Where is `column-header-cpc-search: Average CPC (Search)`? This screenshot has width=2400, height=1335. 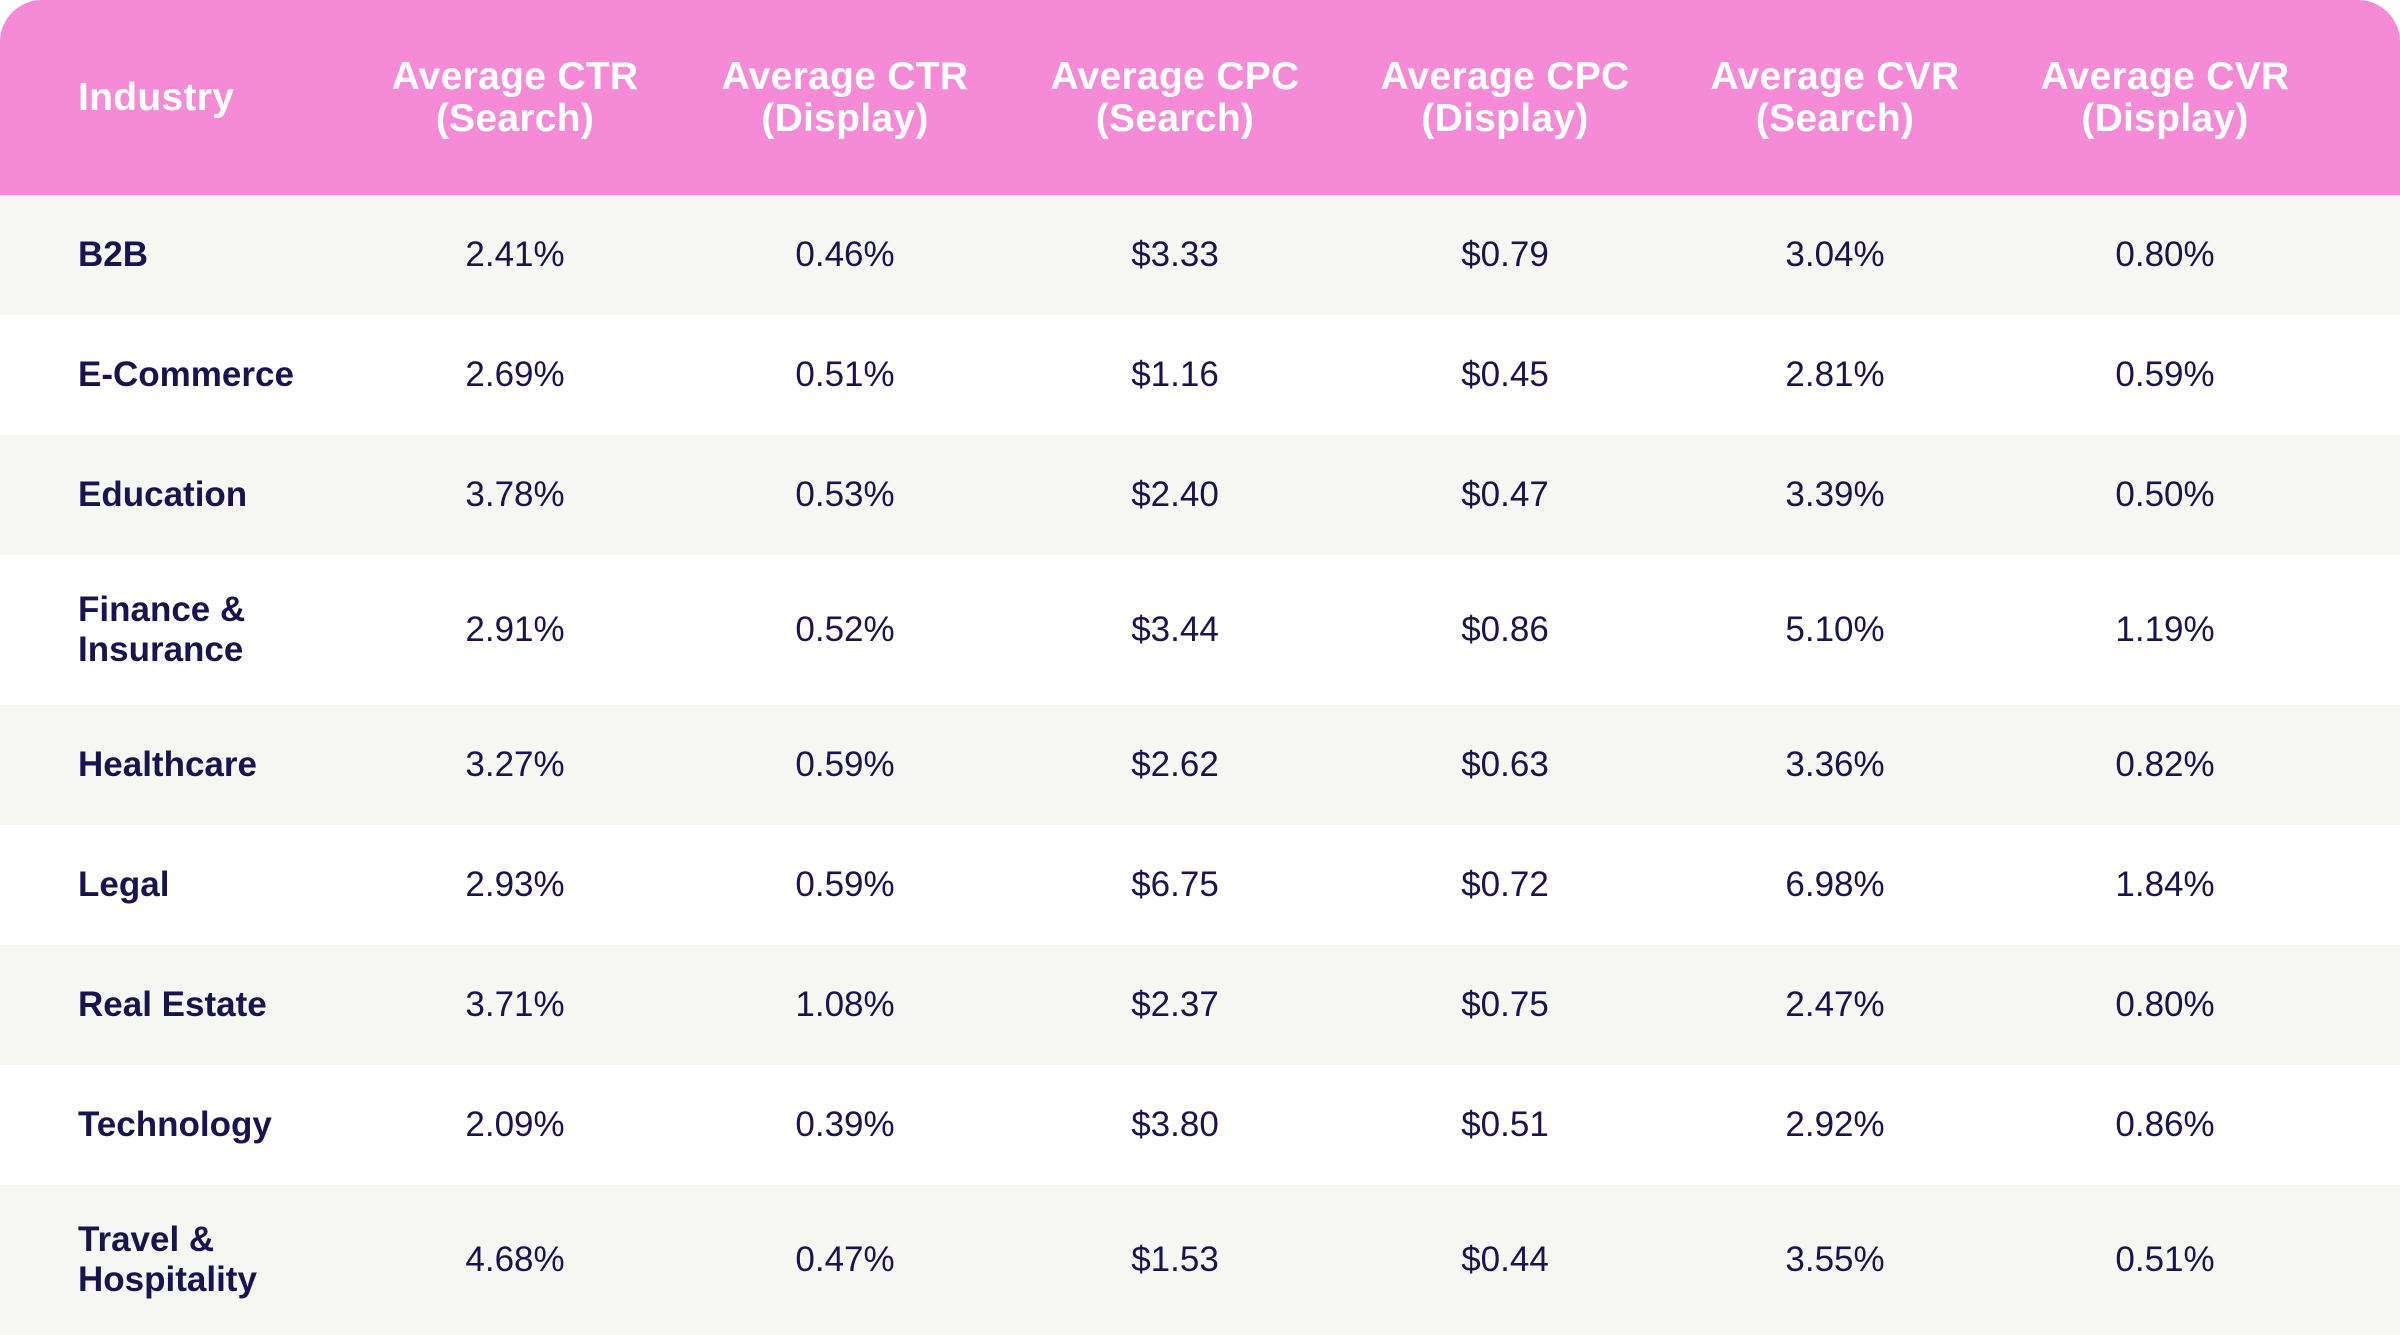 column-header-cpc-search: Average CPC (Search) is located at coordinates (1175, 97).